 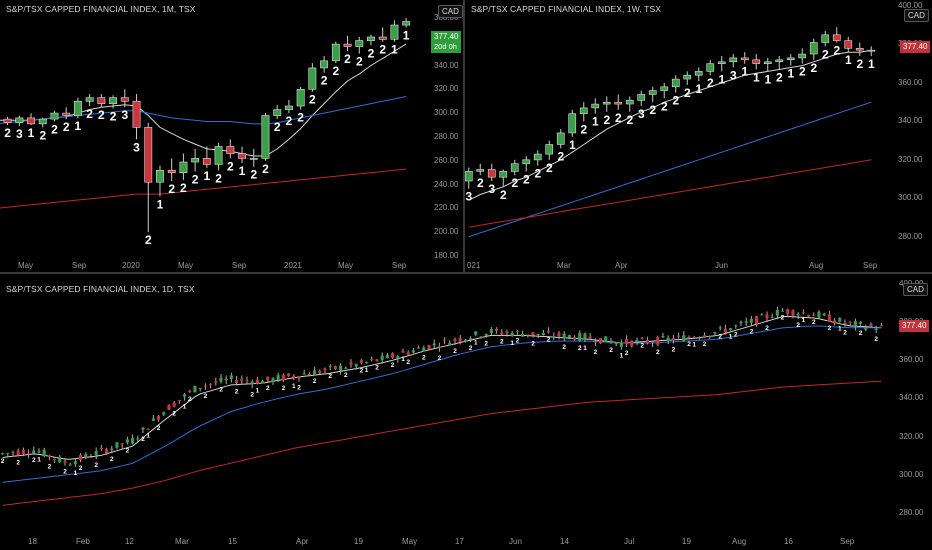 I want to click on pane-divider-horizontal, so click(x=466, y=273).